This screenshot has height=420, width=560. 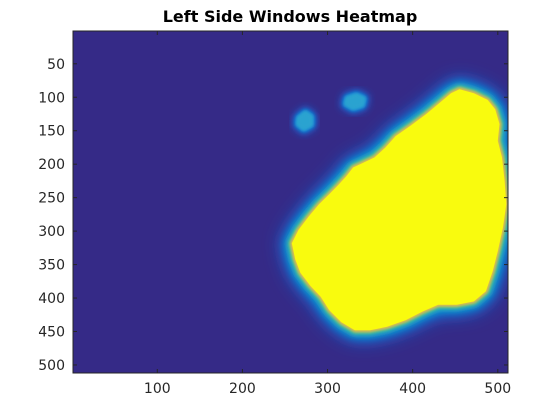 I want to click on y-tick-label: 250, so click(x=51, y=199).